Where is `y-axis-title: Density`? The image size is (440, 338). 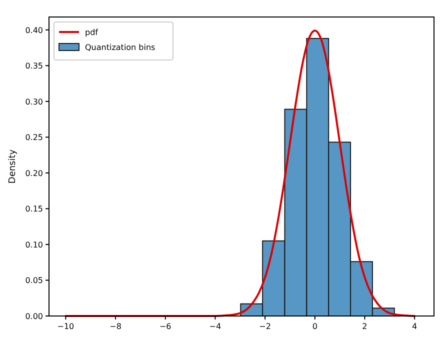
y-axis-title: Density is located at coordinates (13, 166).